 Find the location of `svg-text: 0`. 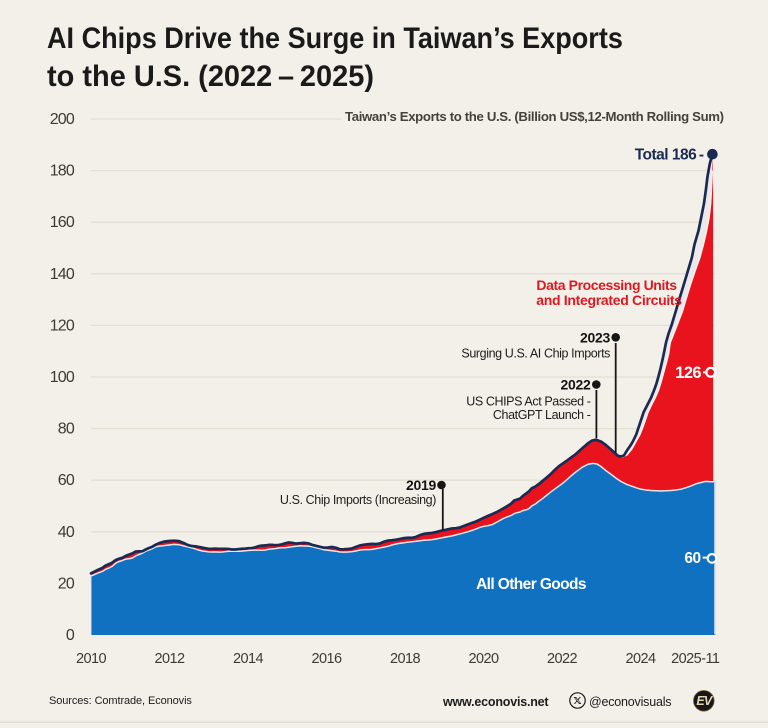

svg-text: 0 is located at coordinates (70, 635).